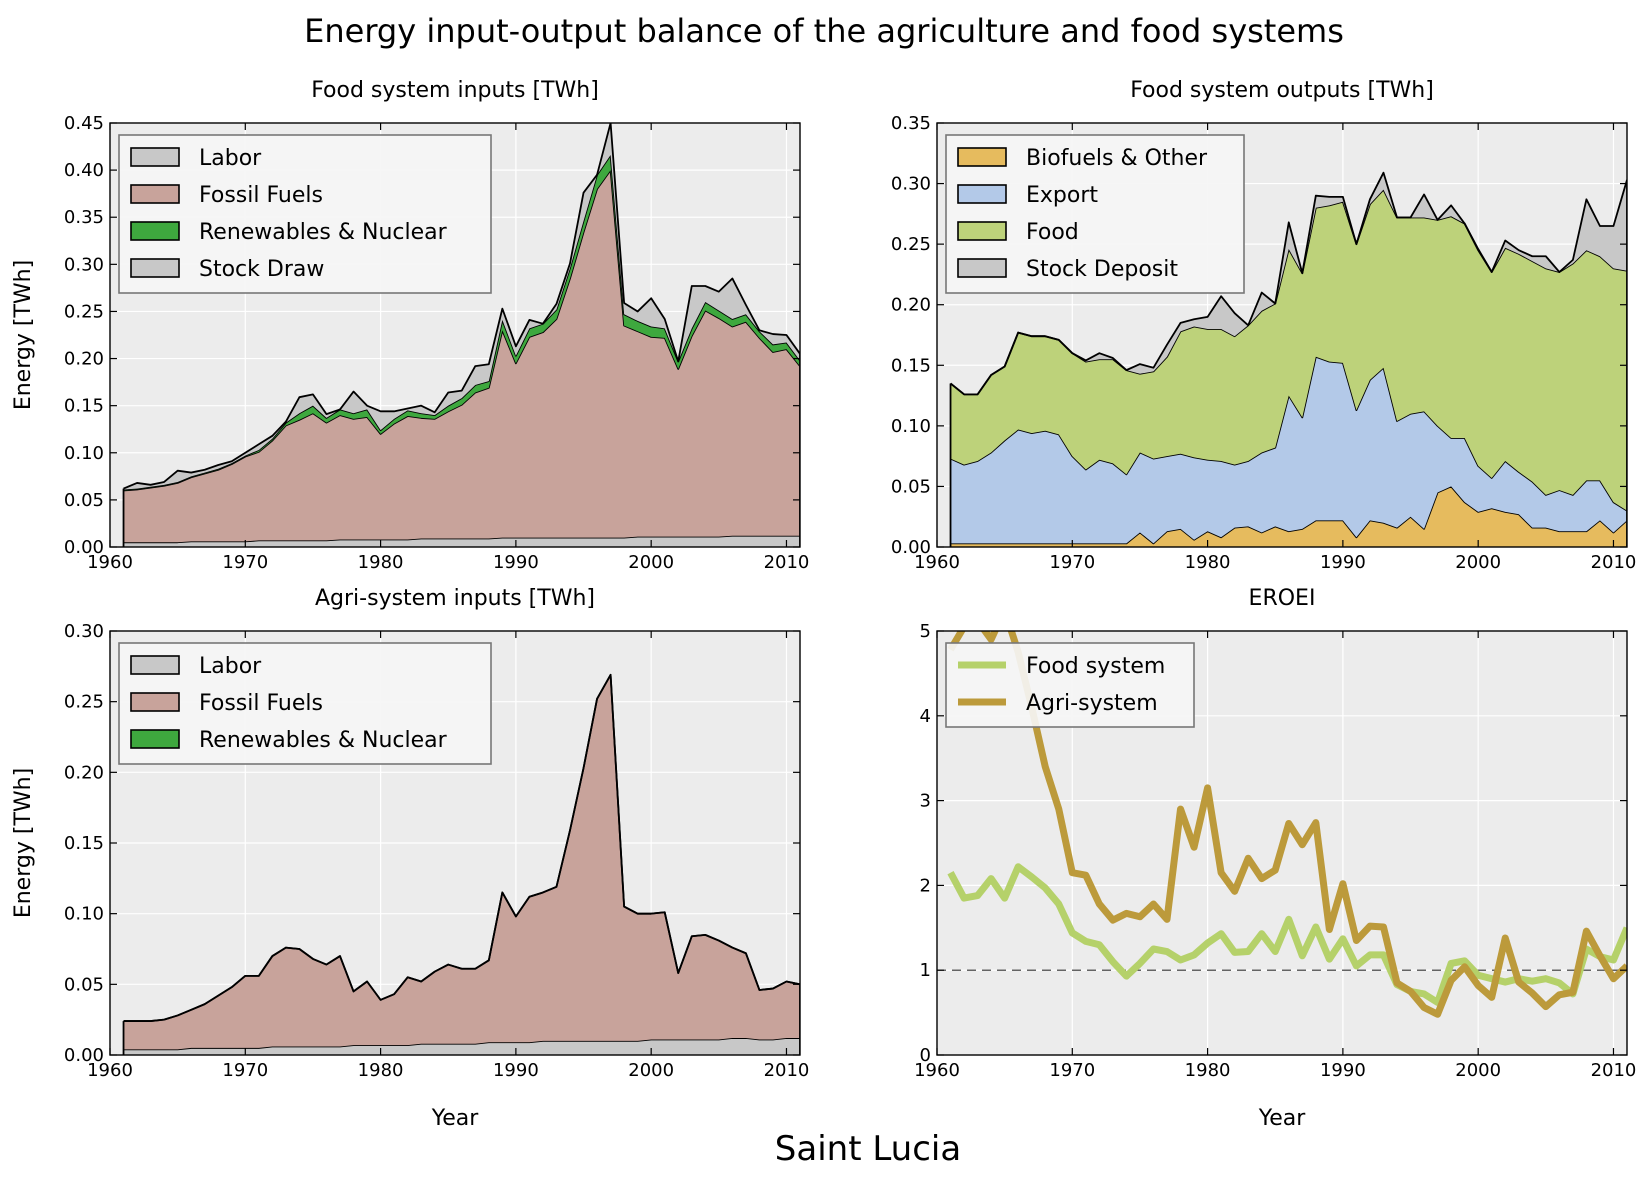  Describe the element at coordinates (1287, 824) in the screenshot. I see `line-agri-system` at that location.